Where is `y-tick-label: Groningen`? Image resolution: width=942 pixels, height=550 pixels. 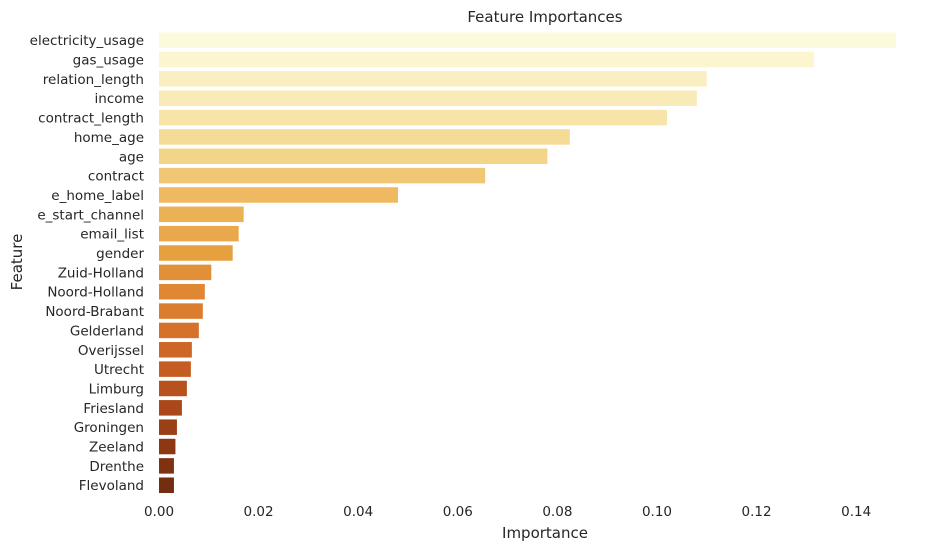
y-tick-label: Groningen is located at coordinates (109, 428).